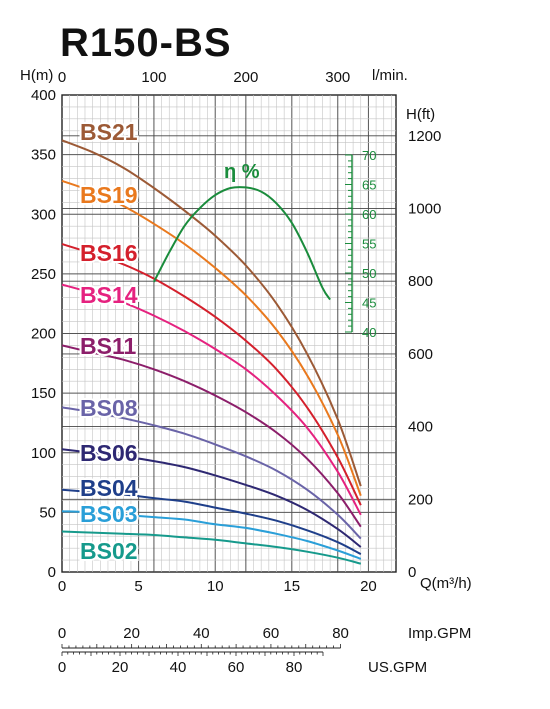 This screenshot has width=550, height=709. What do you see at coordinates (420, 354) in the screenshot?
I see `ft-tick-label: 600` at bounding box center [420, 354].